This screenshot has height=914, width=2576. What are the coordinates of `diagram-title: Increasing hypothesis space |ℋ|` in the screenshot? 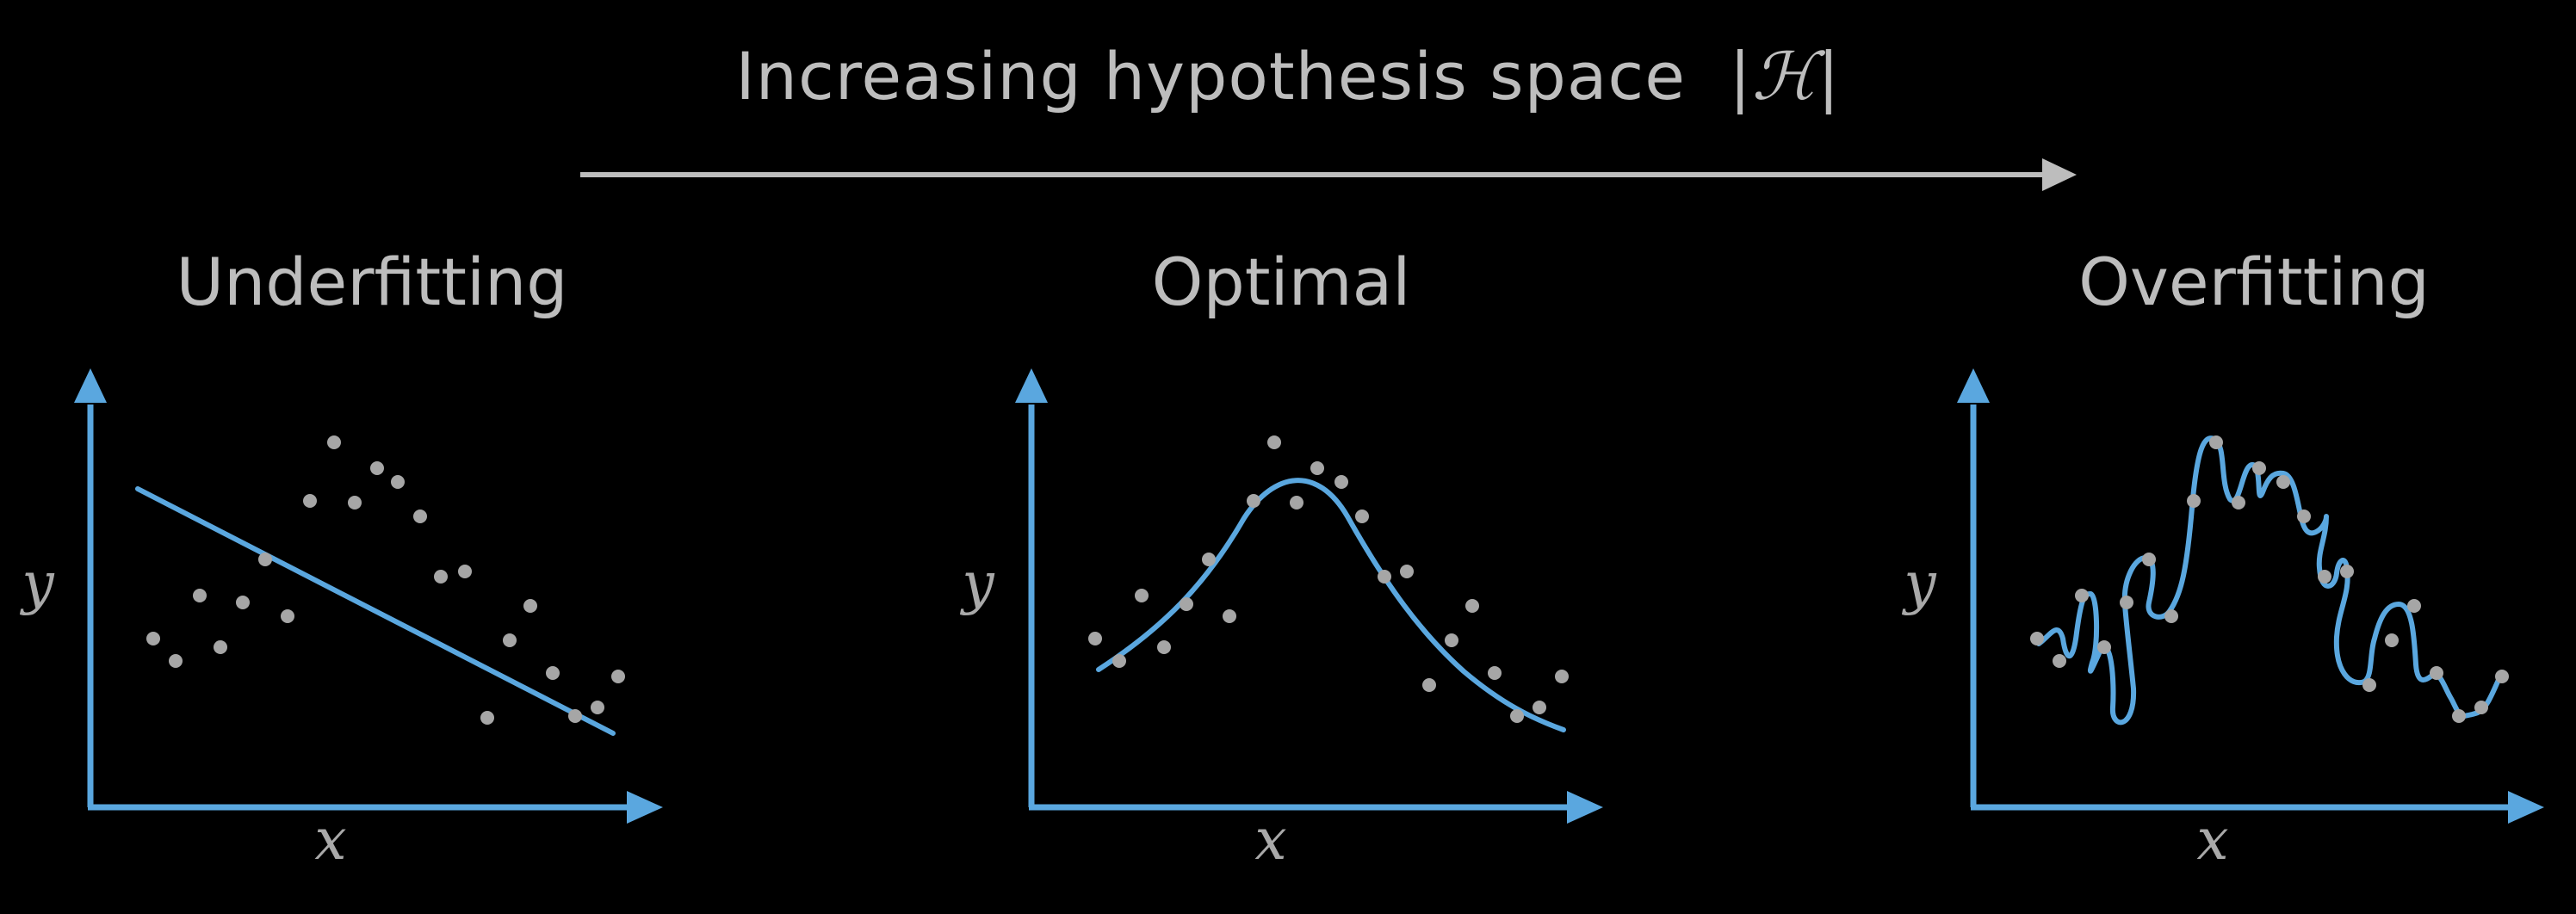 It's located at (1288, 76).